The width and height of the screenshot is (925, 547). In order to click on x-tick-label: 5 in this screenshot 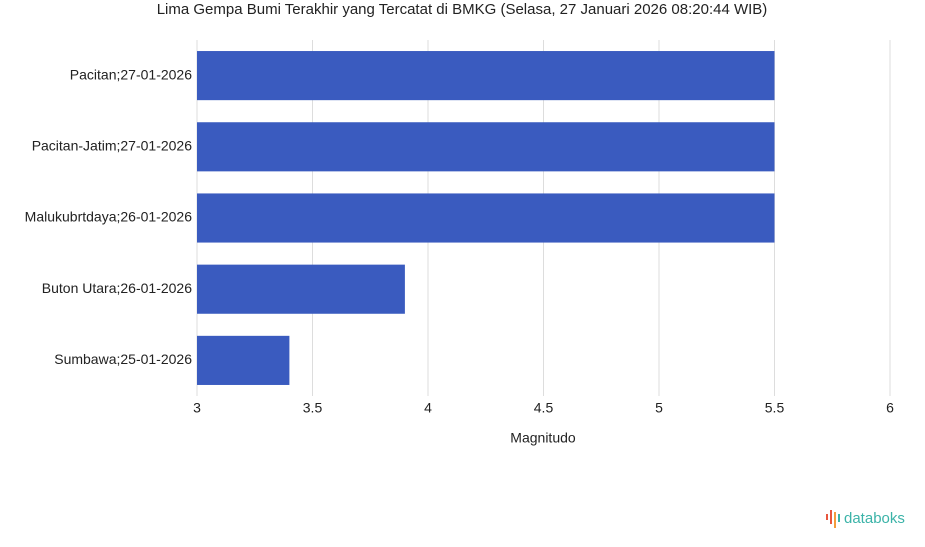, I will do `click(659, 408)`.